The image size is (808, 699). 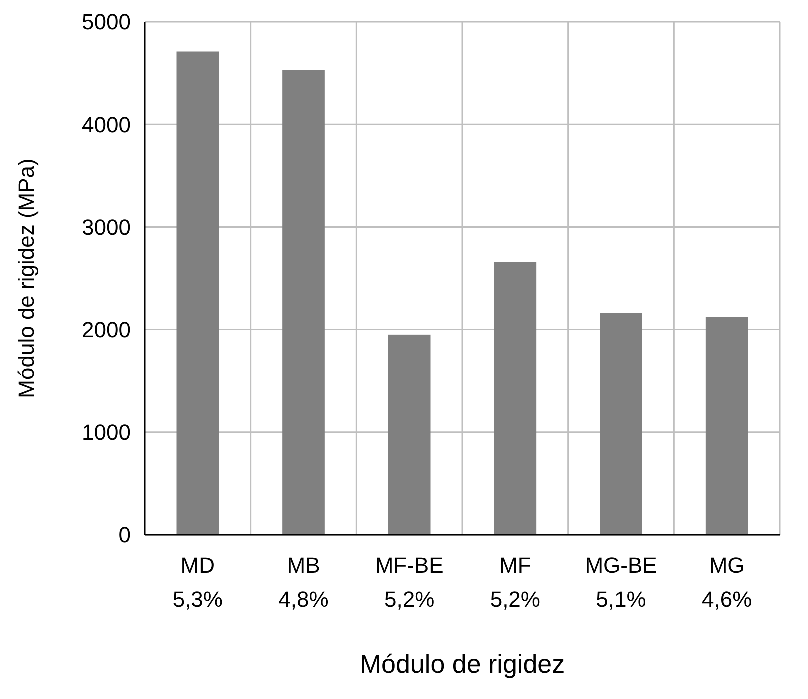 I want to click on x-tick-label: MG-BE 5,1%, so click(x=621, y=582).